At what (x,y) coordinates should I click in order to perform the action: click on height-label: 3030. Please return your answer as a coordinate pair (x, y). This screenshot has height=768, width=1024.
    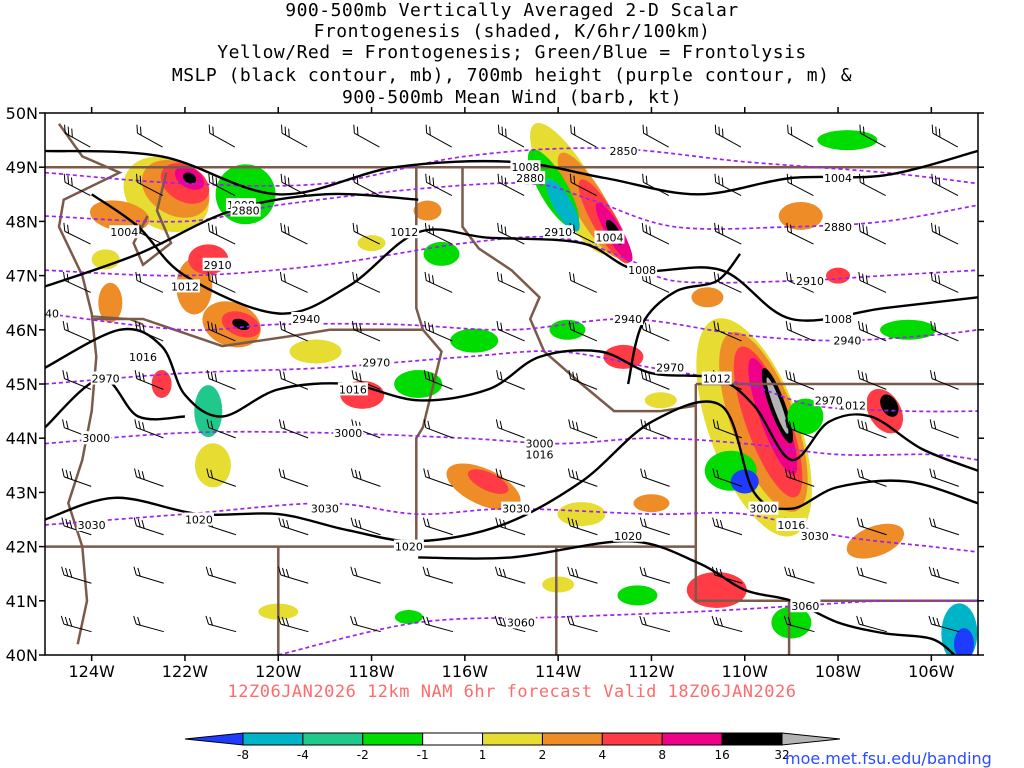
    Looking at the image, I should click on (814, 535).